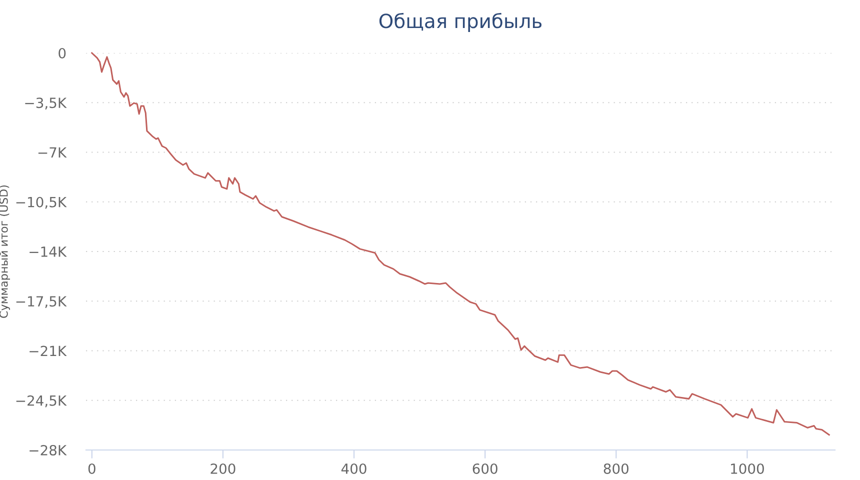  I want to click on x-tick-label: 800, so click(616, 468).